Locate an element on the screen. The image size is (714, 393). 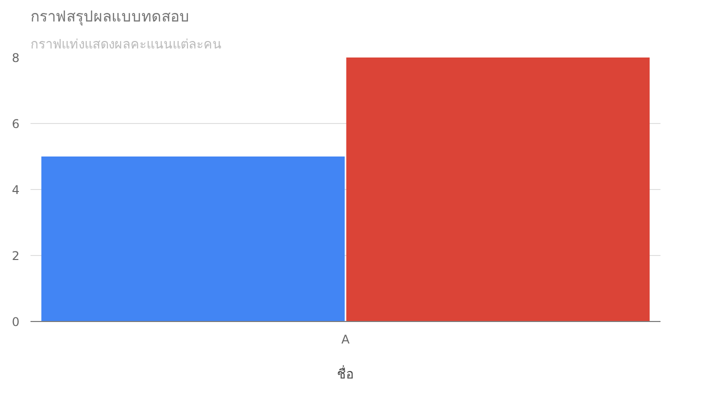
y-tick-label: 0 is located at coordinates (16, 322).